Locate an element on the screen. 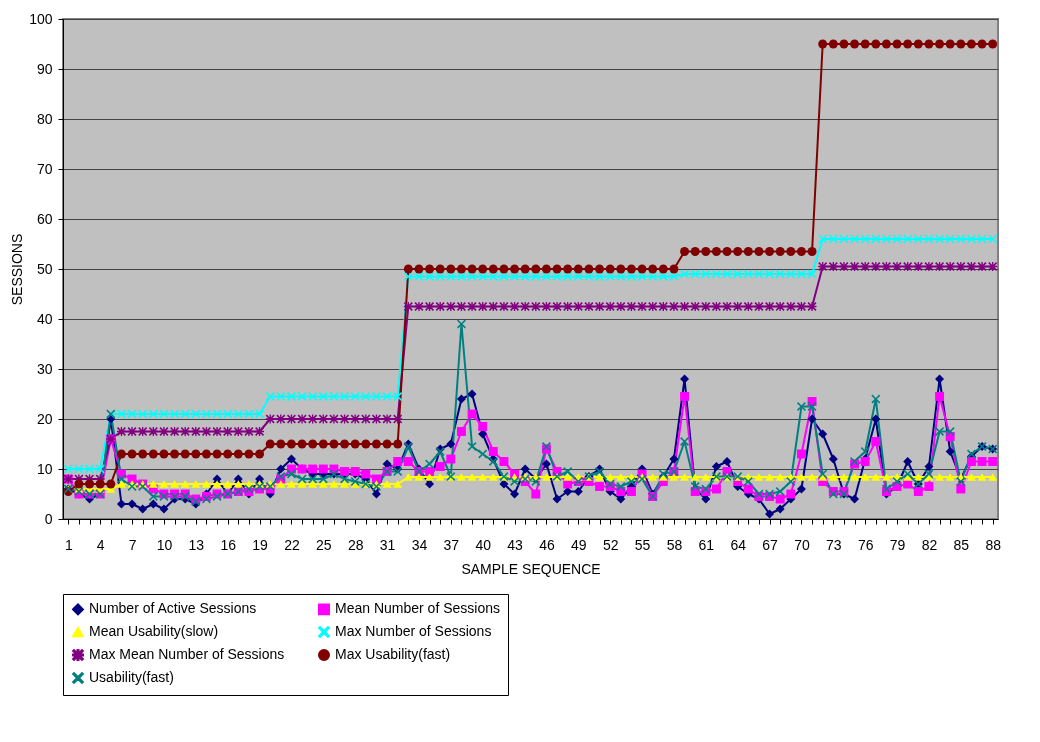  x-tick-label: 67 is located at coordinates (770, 544).